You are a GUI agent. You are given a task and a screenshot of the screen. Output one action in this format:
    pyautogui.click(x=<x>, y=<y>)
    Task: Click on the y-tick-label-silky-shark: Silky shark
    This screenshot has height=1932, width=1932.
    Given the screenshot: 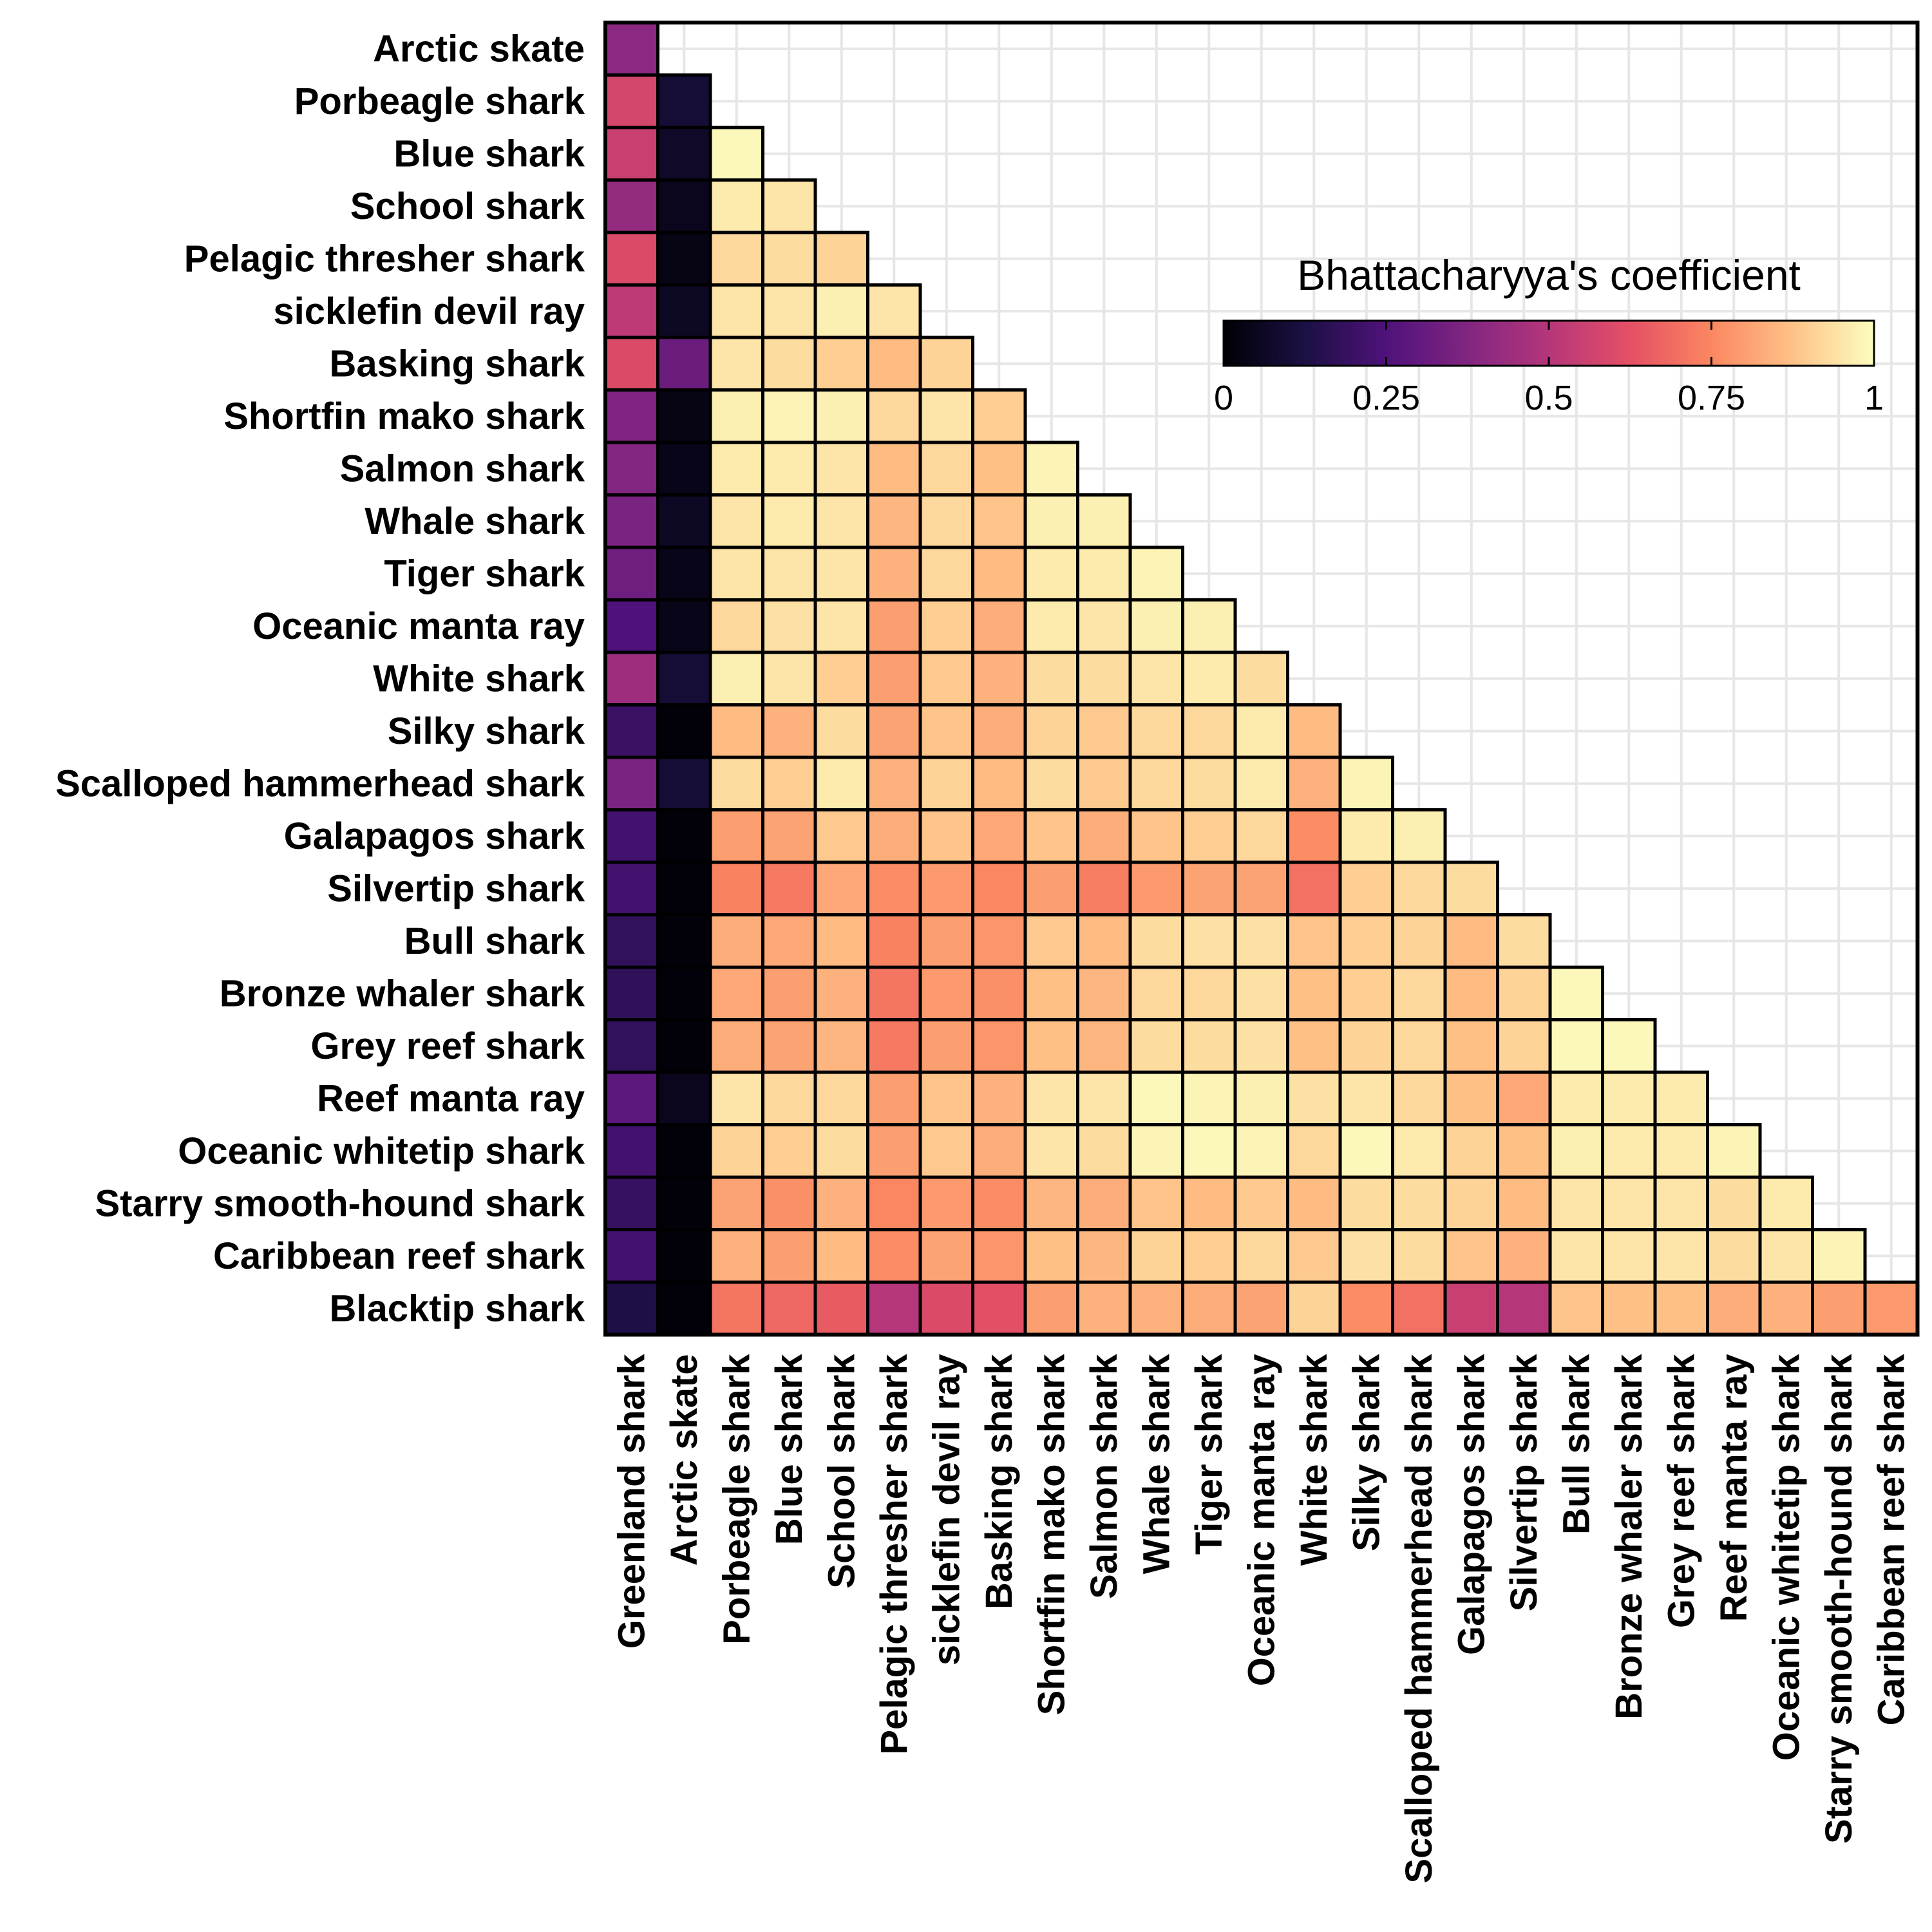 What is the action you would take?
    pyautogui.click(x=486, y=731)
    